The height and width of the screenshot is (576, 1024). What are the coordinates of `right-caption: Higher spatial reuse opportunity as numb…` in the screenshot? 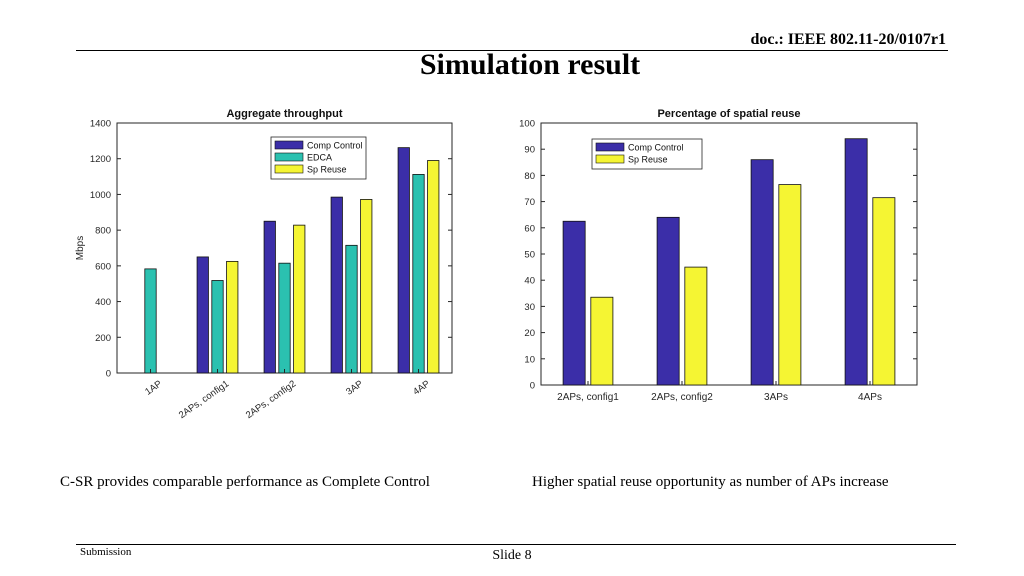 It's located at (710, 482).